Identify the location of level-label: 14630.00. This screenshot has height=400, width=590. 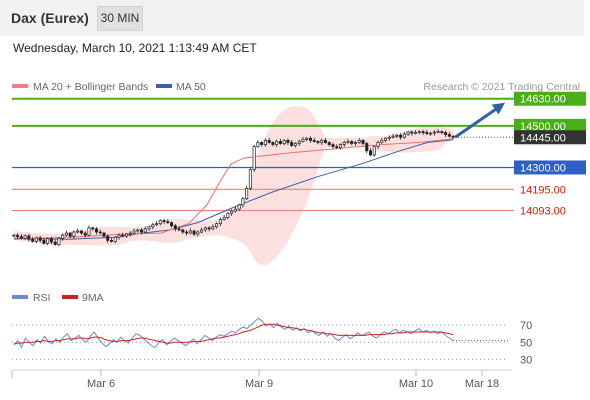
(543, 100).